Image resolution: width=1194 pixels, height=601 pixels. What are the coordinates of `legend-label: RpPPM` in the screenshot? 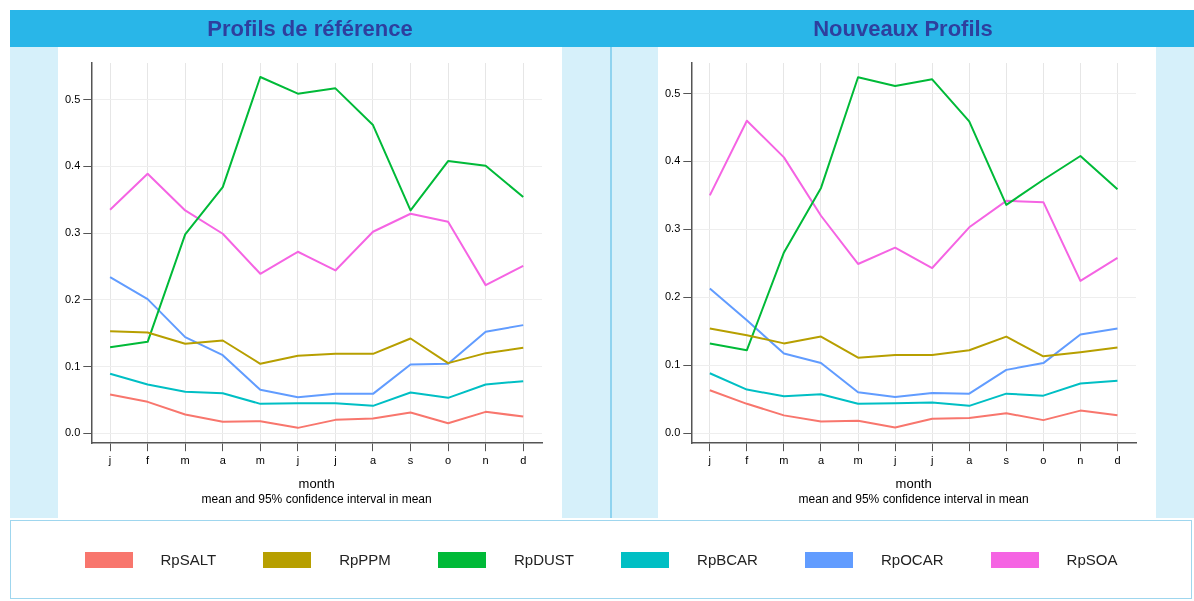 It's located at (365, 559).